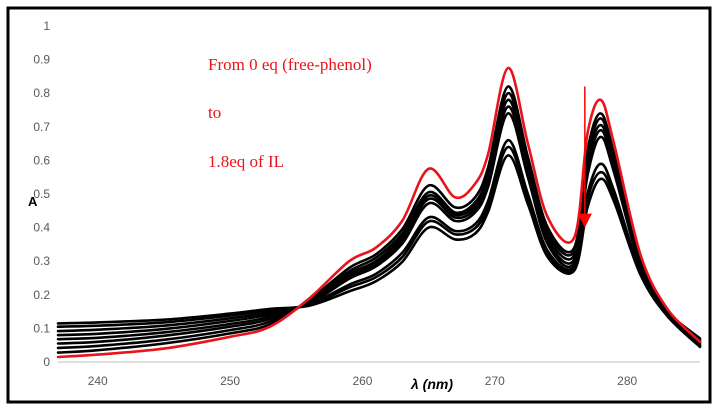 The width and height of the screenshot is (716, 405). What do you see at coordinates (41, 93) in the screenshot?
I see `y-tick-label: 0.8` at bounding box center [41, 93].